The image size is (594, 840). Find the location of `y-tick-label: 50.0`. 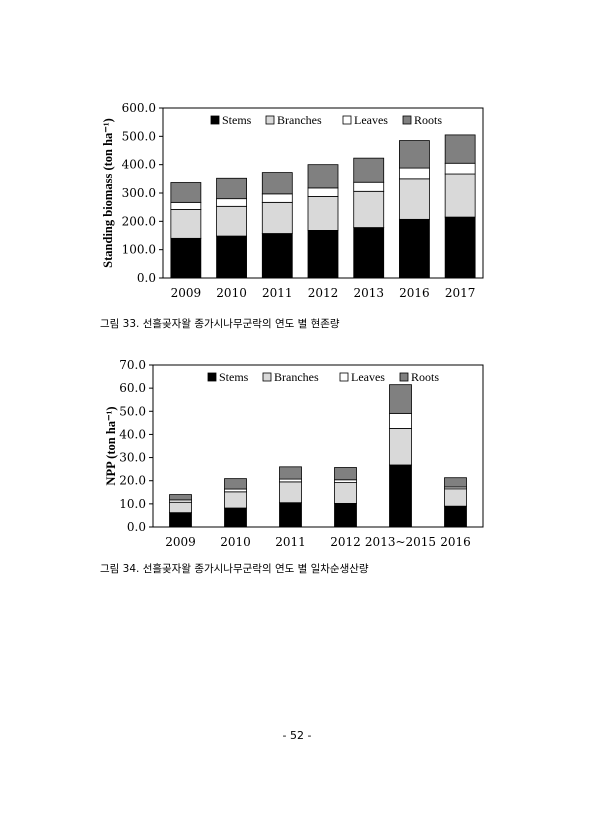

y-tick-label: 50.0 is located at coordinates (132, 411).